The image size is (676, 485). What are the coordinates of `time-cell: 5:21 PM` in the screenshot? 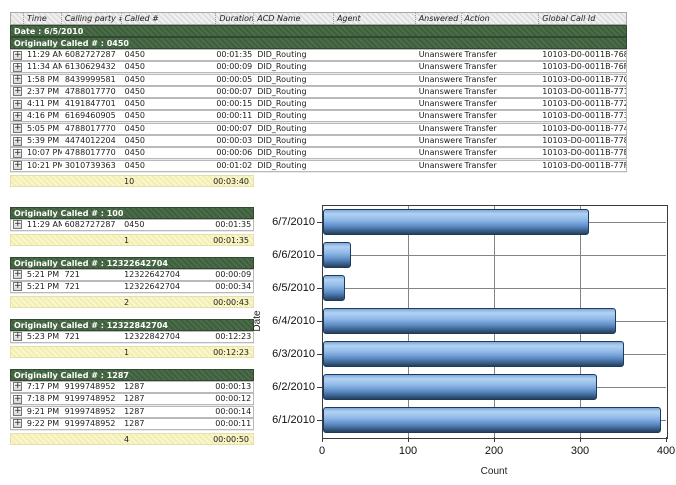 It's located at (43, 286).